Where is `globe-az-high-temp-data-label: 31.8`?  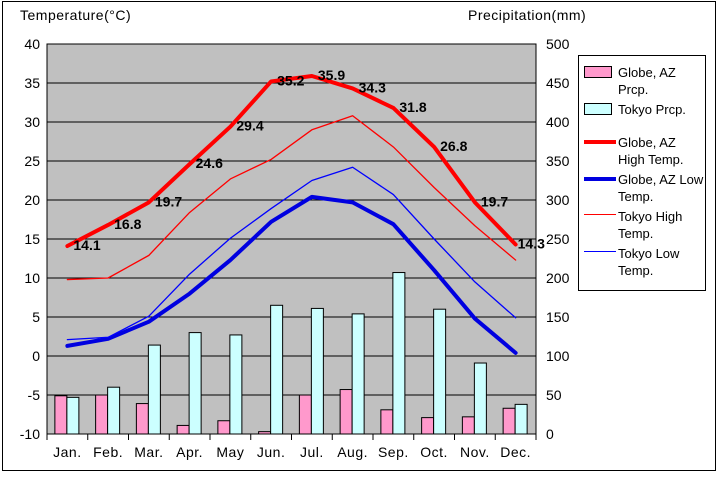 globe-az-high-temp-data-label: 31.8 is located at coordinates (412, 107).